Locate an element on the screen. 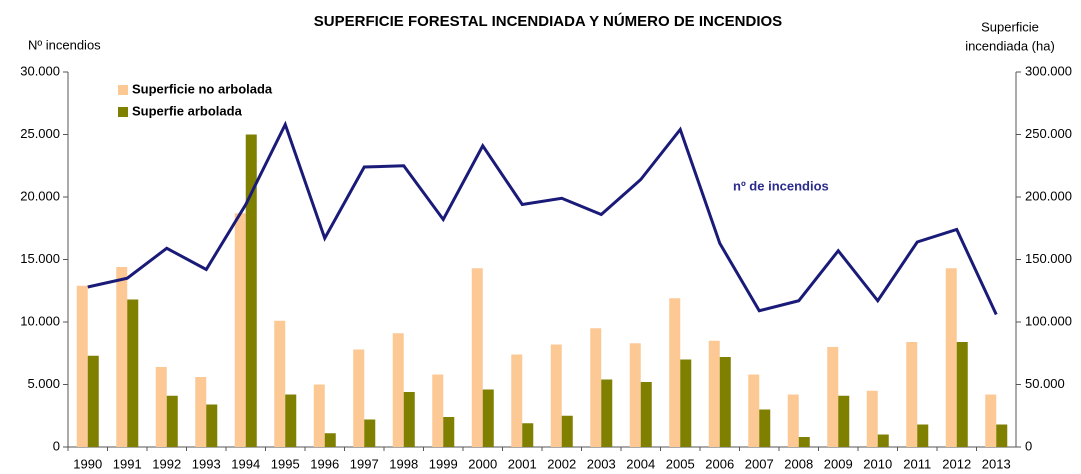 Image resolution: width=1081 pixels, height=474 pixels. x-tick-label: 1990 is located at coordinates (87, 463).